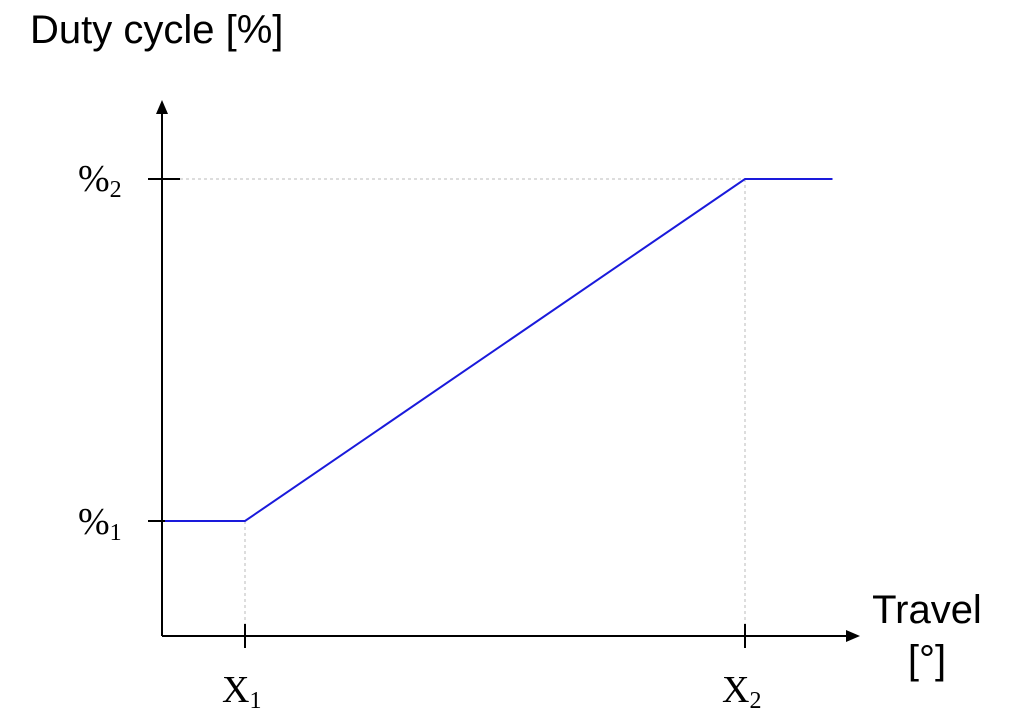  What do you see at coordinates (100, 180) in the screenshot?
I see `y-tick-label-pct2: %2` at bounding box center [100, 180].